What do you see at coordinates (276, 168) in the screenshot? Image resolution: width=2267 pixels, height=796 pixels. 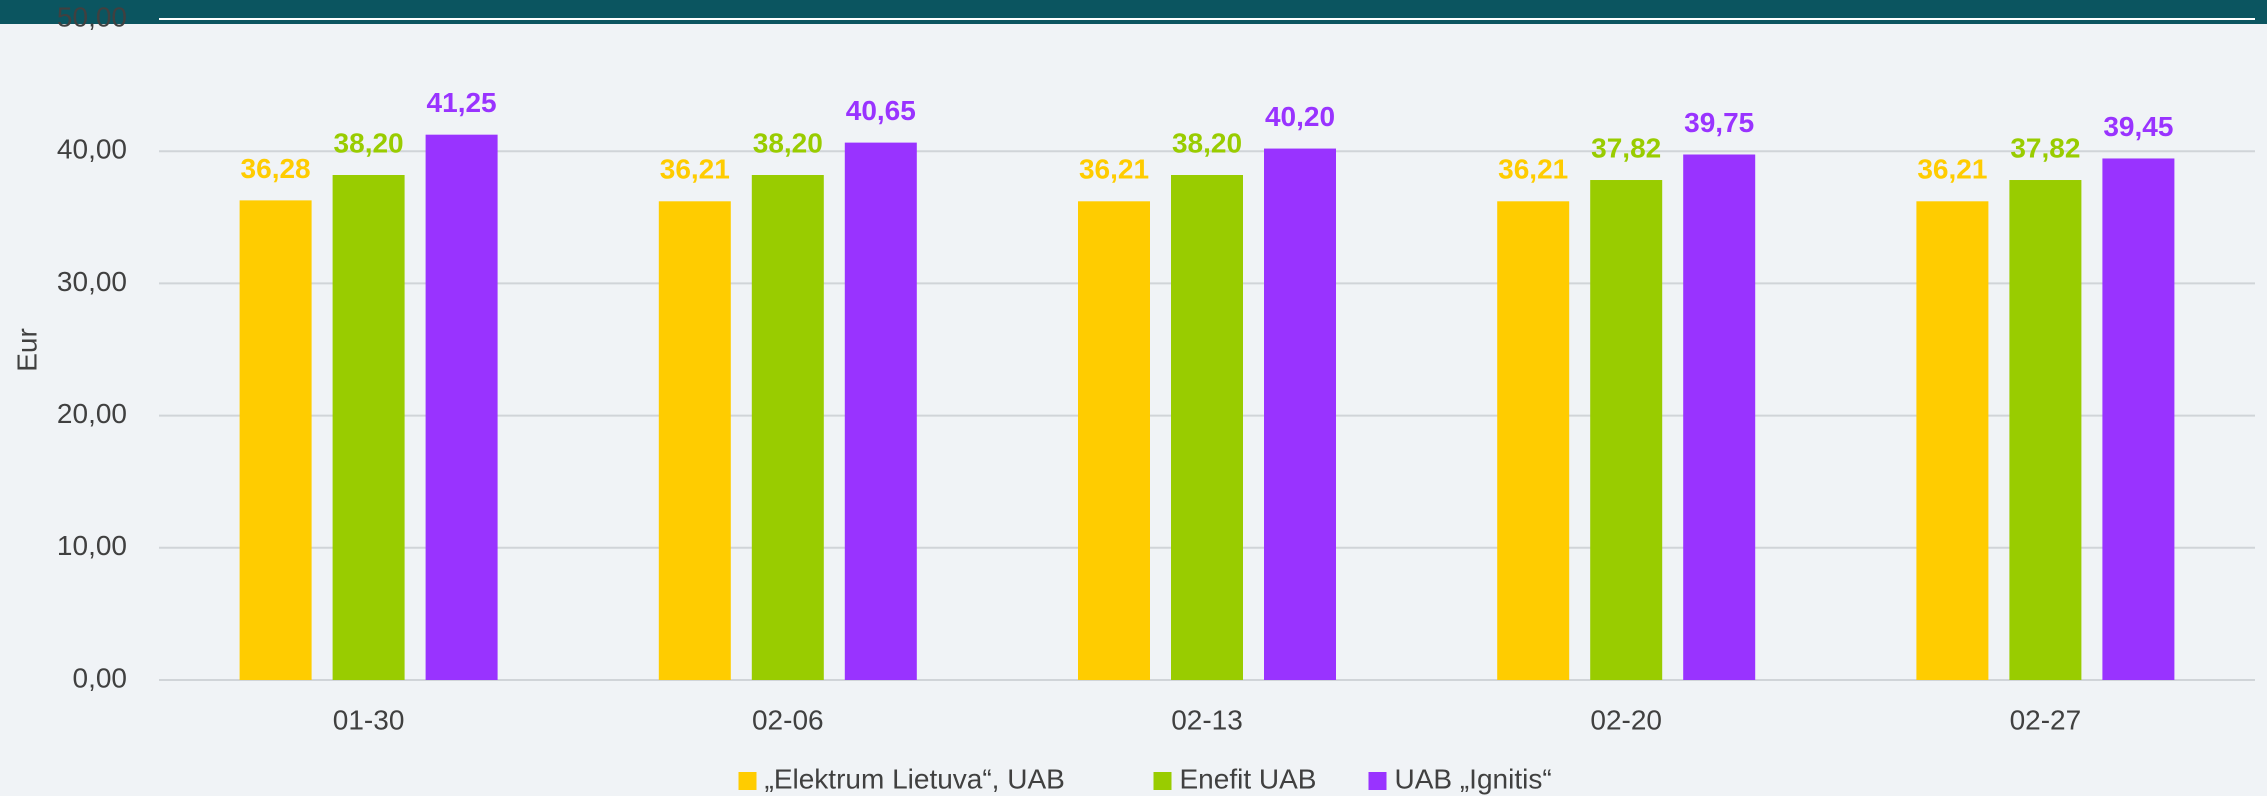 I see `value-label: 36,28` at bounding box center [276, 168].